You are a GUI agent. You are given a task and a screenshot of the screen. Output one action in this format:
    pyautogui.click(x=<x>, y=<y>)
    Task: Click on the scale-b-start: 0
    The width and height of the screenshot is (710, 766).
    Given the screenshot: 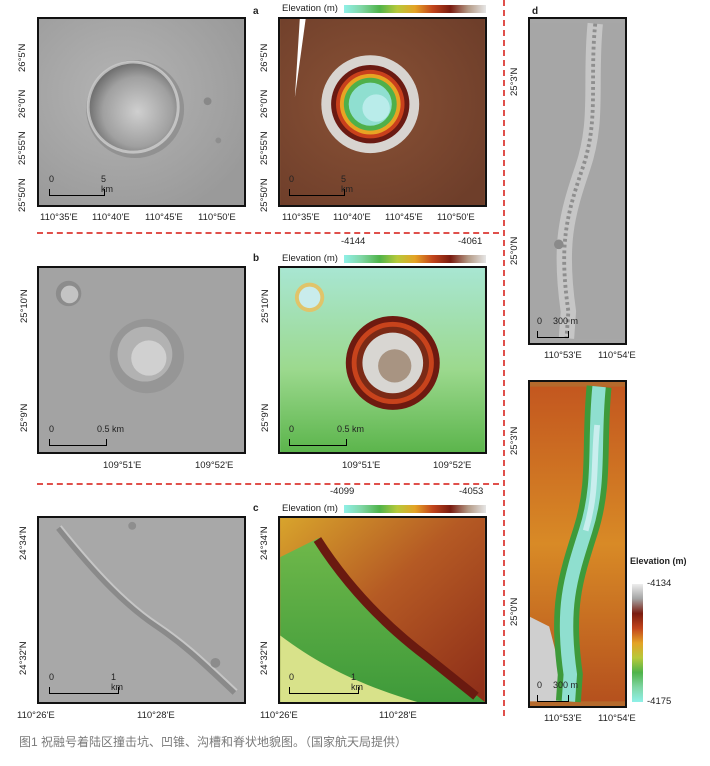 What is the action you would take?
    pyautogui.click(x=52, y=429)
    